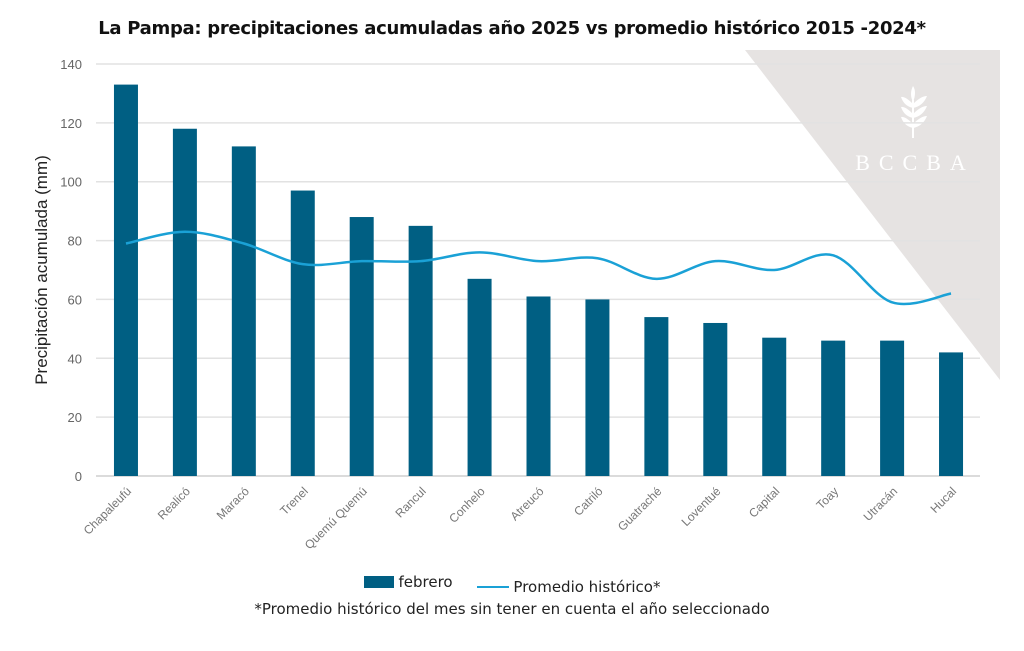 This screenshot has height=651, width=1024. I want to click on x-tick-label: Catriló, so click(588, 501).